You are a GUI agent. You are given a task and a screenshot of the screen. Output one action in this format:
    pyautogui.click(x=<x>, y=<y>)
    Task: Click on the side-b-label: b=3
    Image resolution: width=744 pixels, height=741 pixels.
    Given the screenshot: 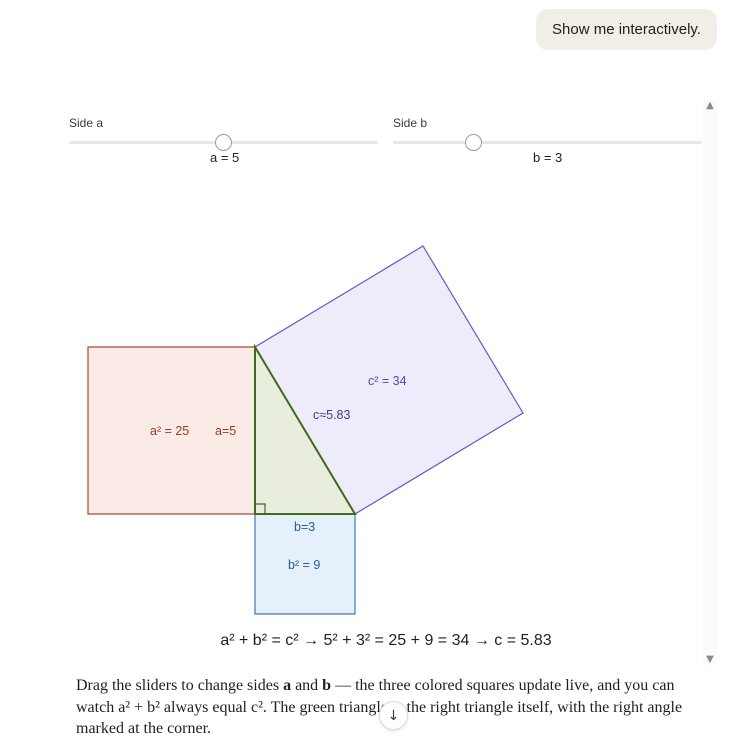 What is the action you would take?
    pyautogui.click(x=304, y=527)
    